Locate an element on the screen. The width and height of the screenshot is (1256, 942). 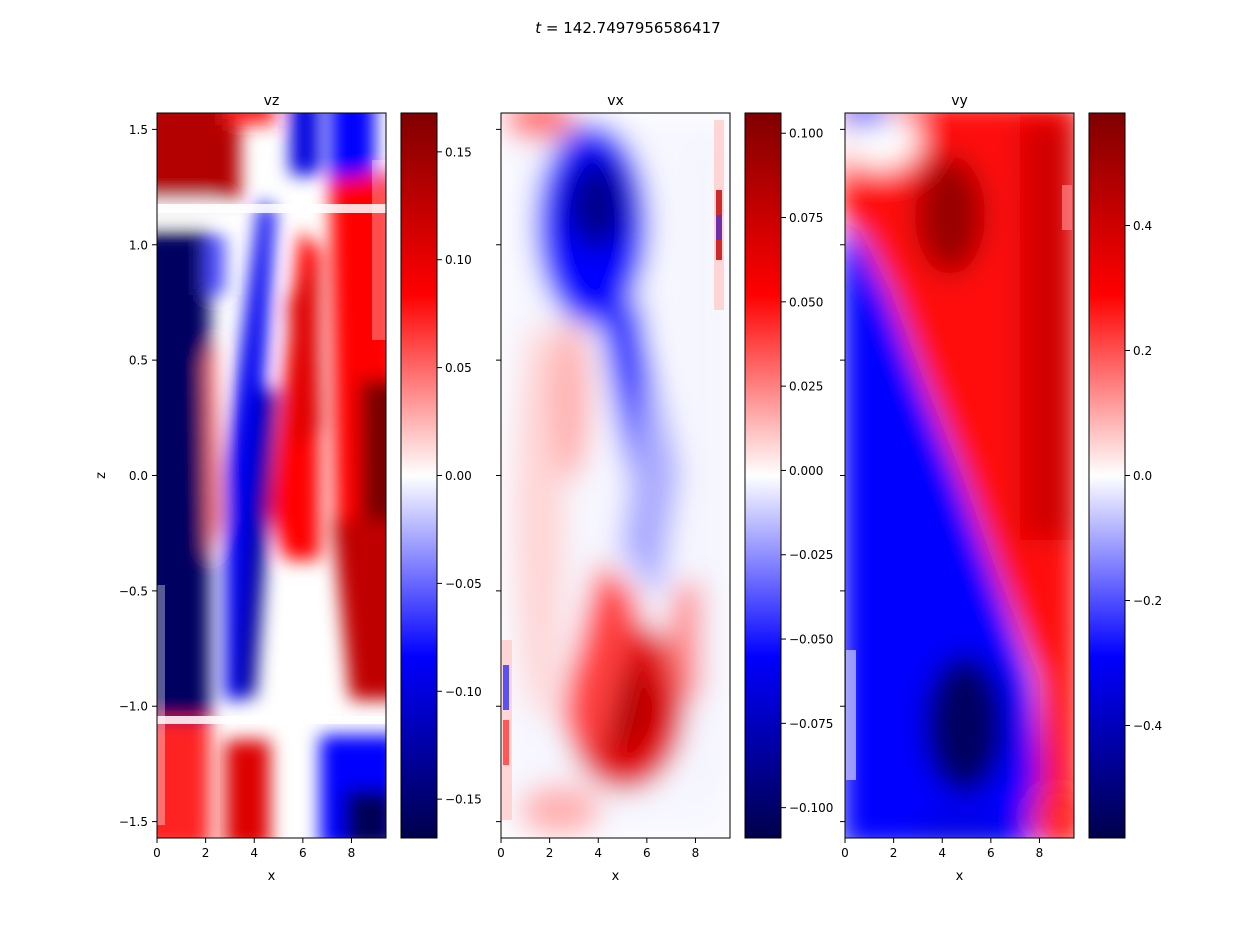
colorbar-ticks-vz: −0.15 −0.10 −0.05 0.00 0.05 0.10 0.15 is located at coordinates (459, 476).